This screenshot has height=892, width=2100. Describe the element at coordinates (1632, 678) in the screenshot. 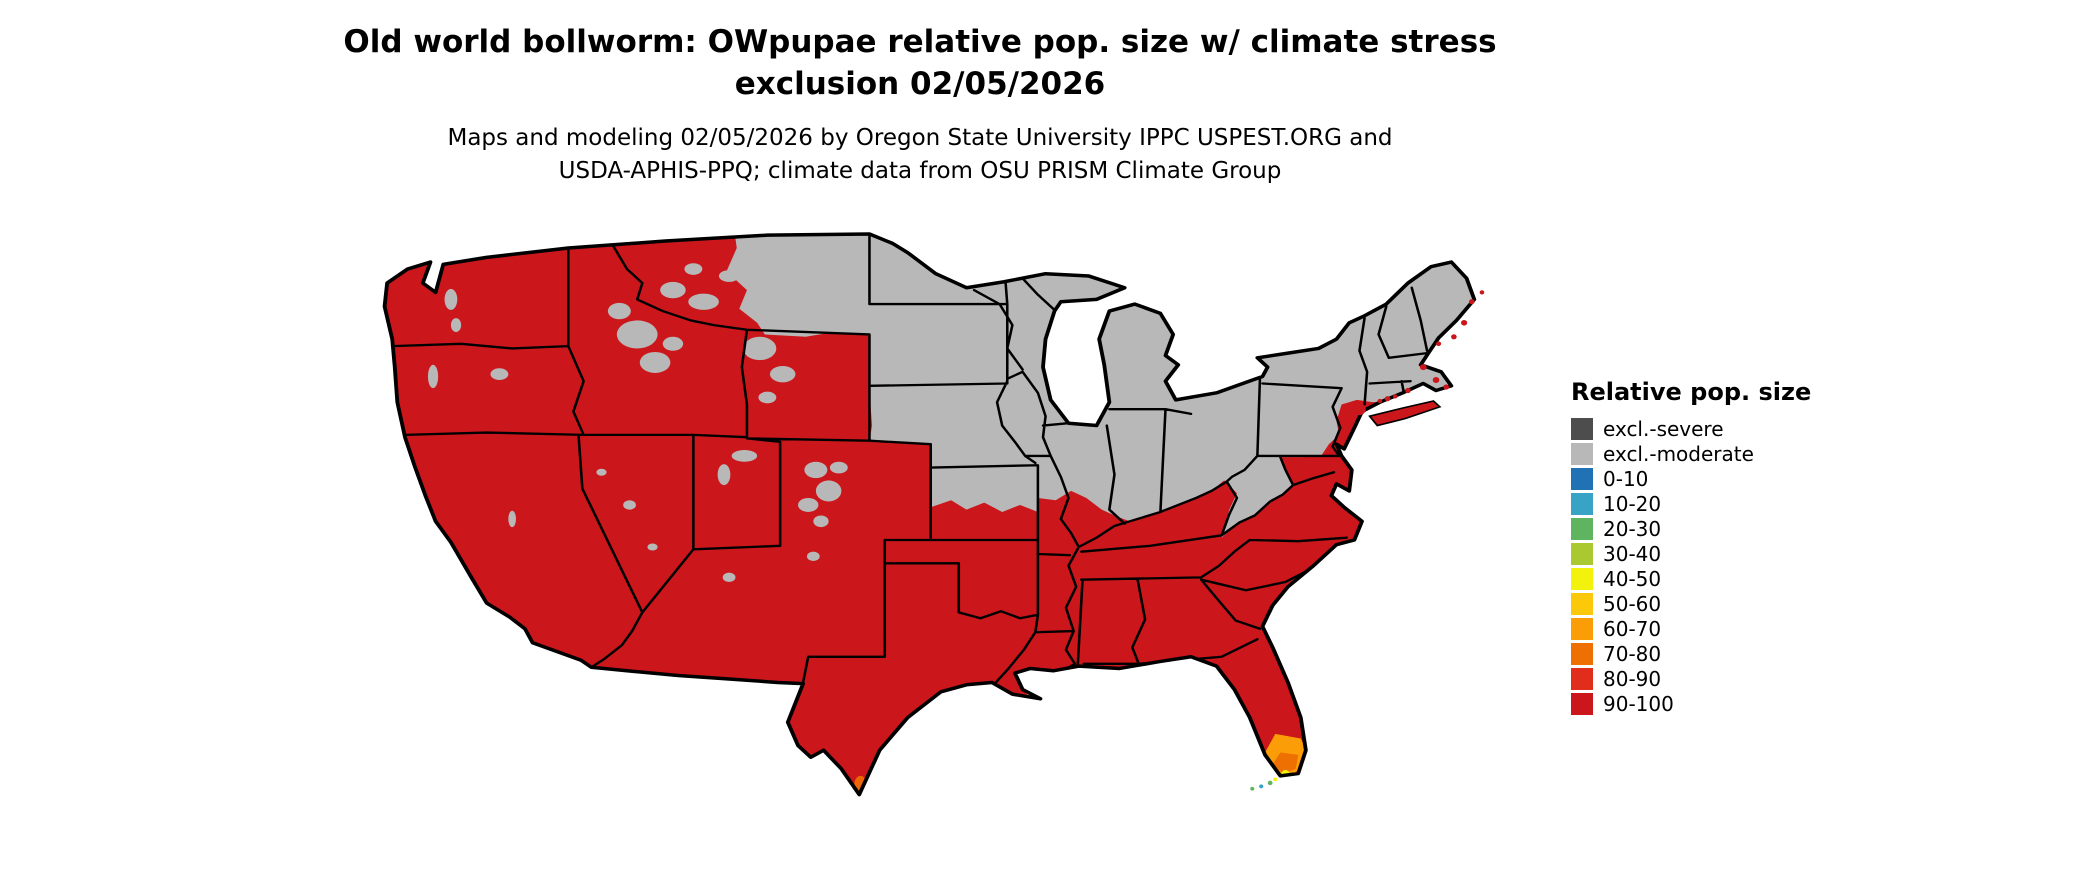

I see `legend-item-label: 80-90` at that location.